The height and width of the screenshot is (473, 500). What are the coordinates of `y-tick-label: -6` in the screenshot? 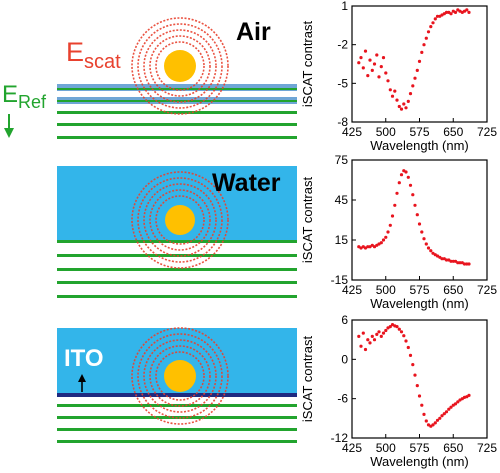 It's located at (342, 399).